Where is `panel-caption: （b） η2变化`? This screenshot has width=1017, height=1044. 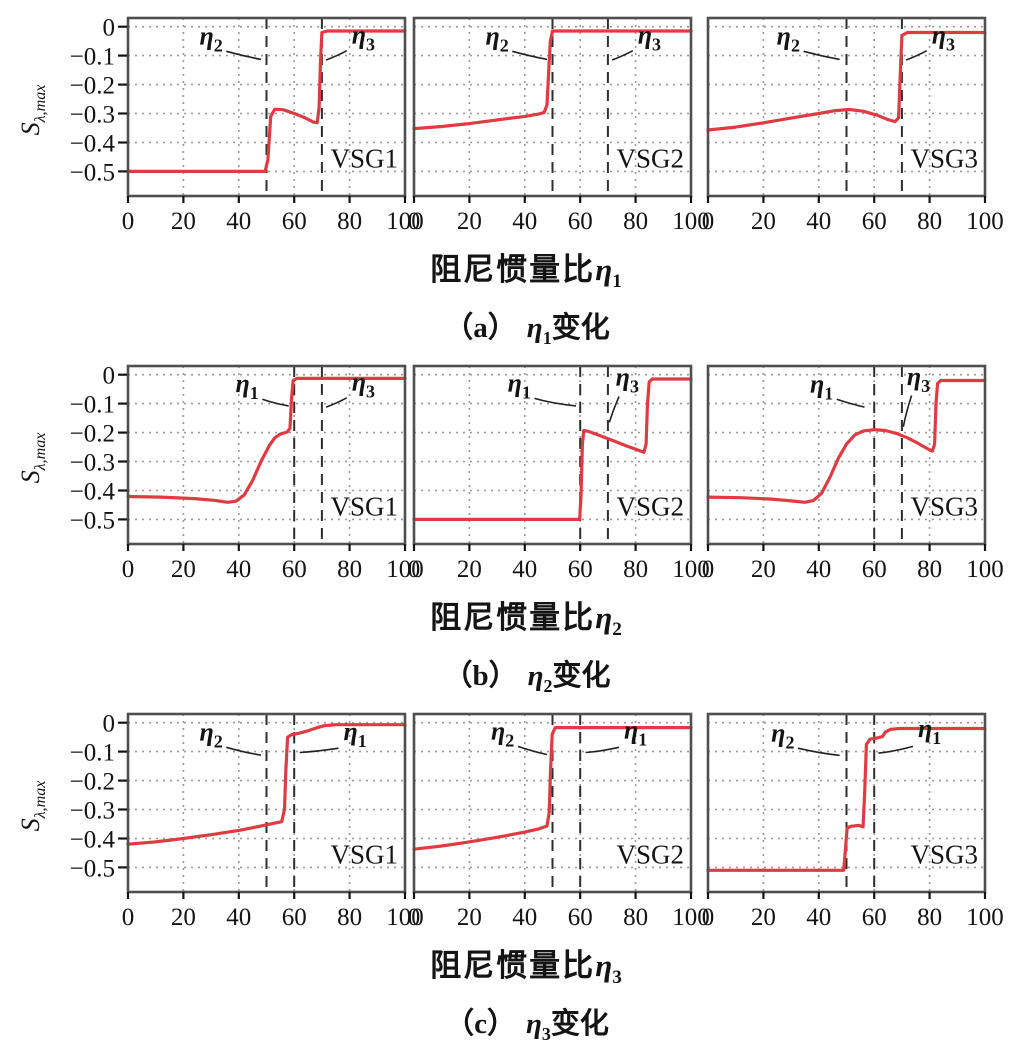
panel-caption: （b） η2变化 is located at coordinates (527, 678).